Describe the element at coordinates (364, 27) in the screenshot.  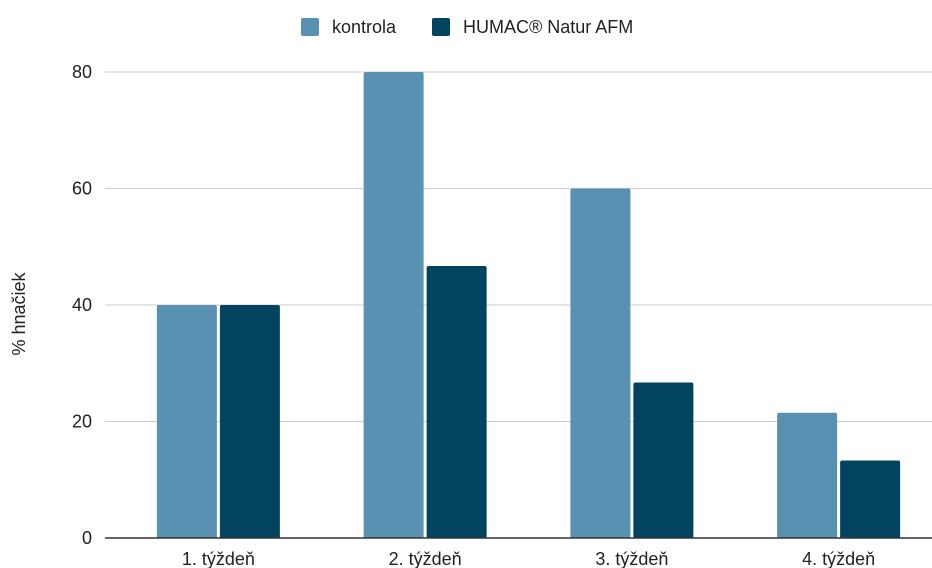
I see `legend-label-kontrola: kontrola` at that location.